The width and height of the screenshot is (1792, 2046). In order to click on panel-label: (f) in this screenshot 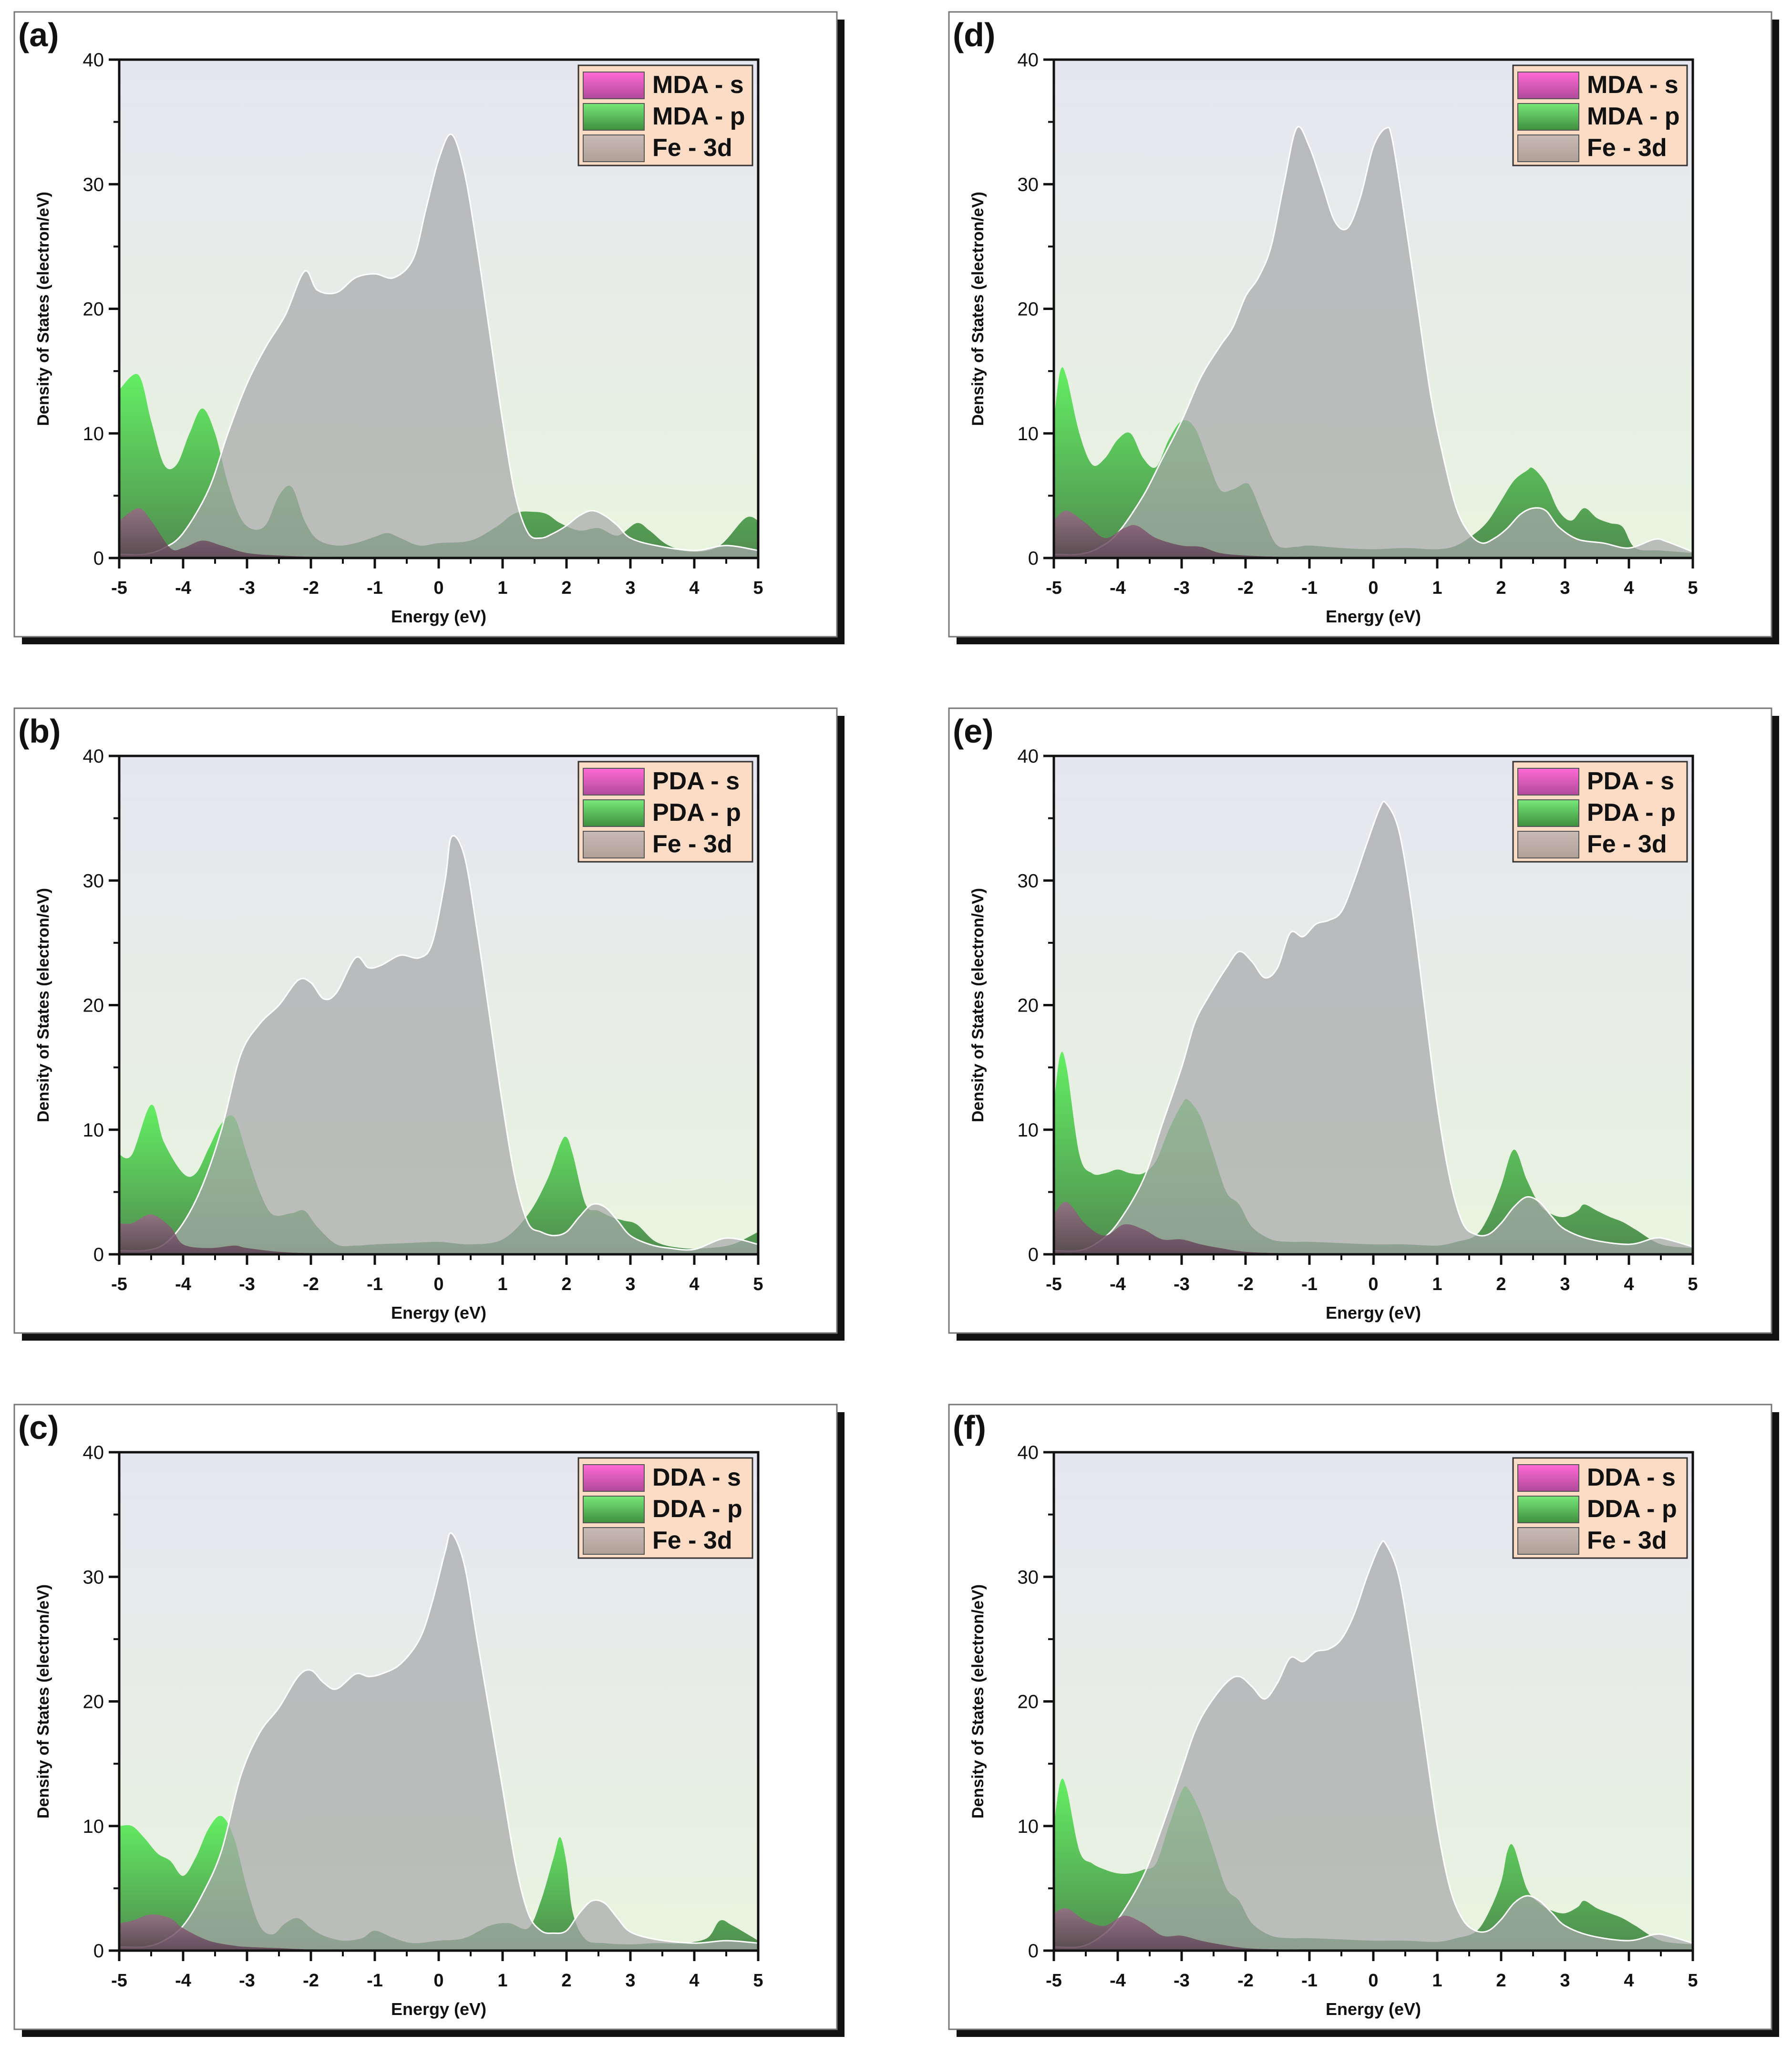, I will do `click(969, 1427)`.